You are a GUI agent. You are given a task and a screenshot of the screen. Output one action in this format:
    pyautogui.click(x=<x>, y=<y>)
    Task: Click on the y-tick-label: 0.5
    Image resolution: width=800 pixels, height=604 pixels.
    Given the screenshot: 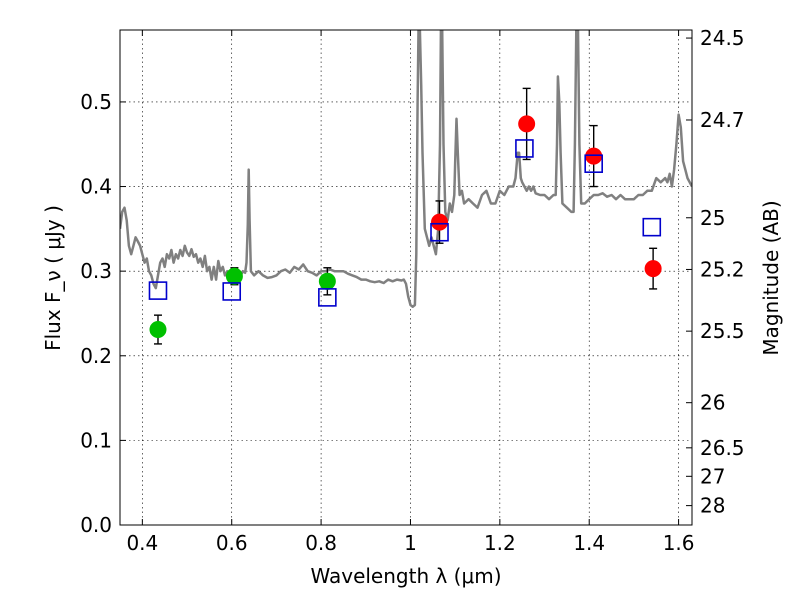 What is the action you would take?
    pyautogui.click(x=96, y=102)
    